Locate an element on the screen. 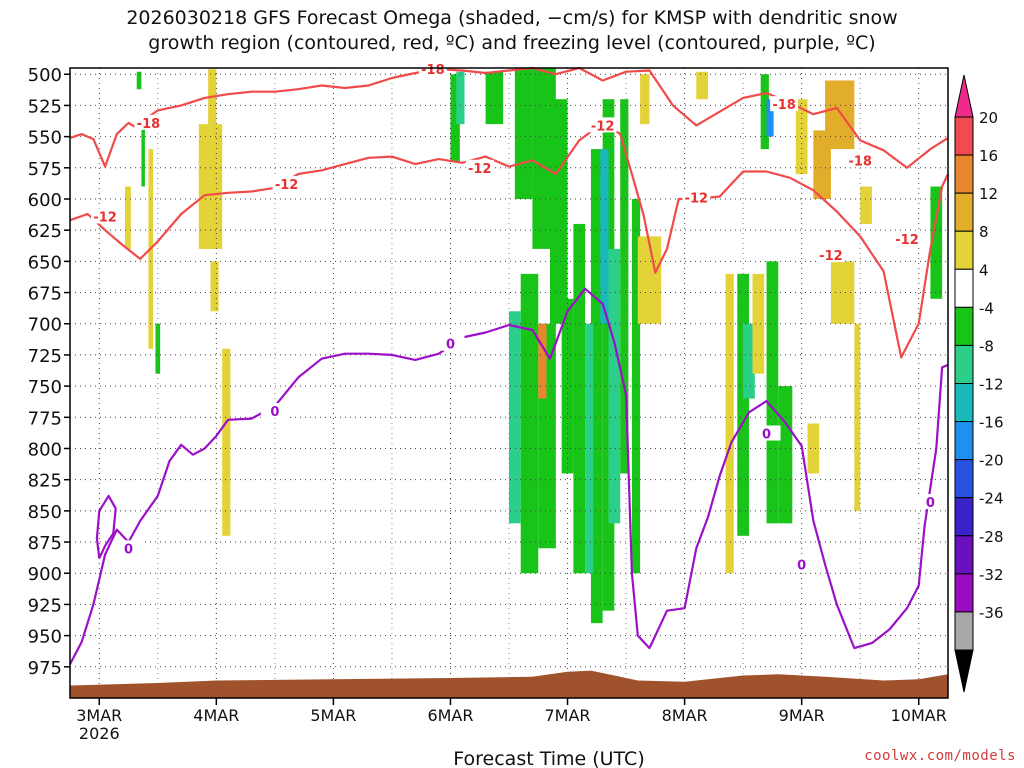 The image size is (1024, 768). x-tick-year: 2026 is located at coordinates (99, 733).